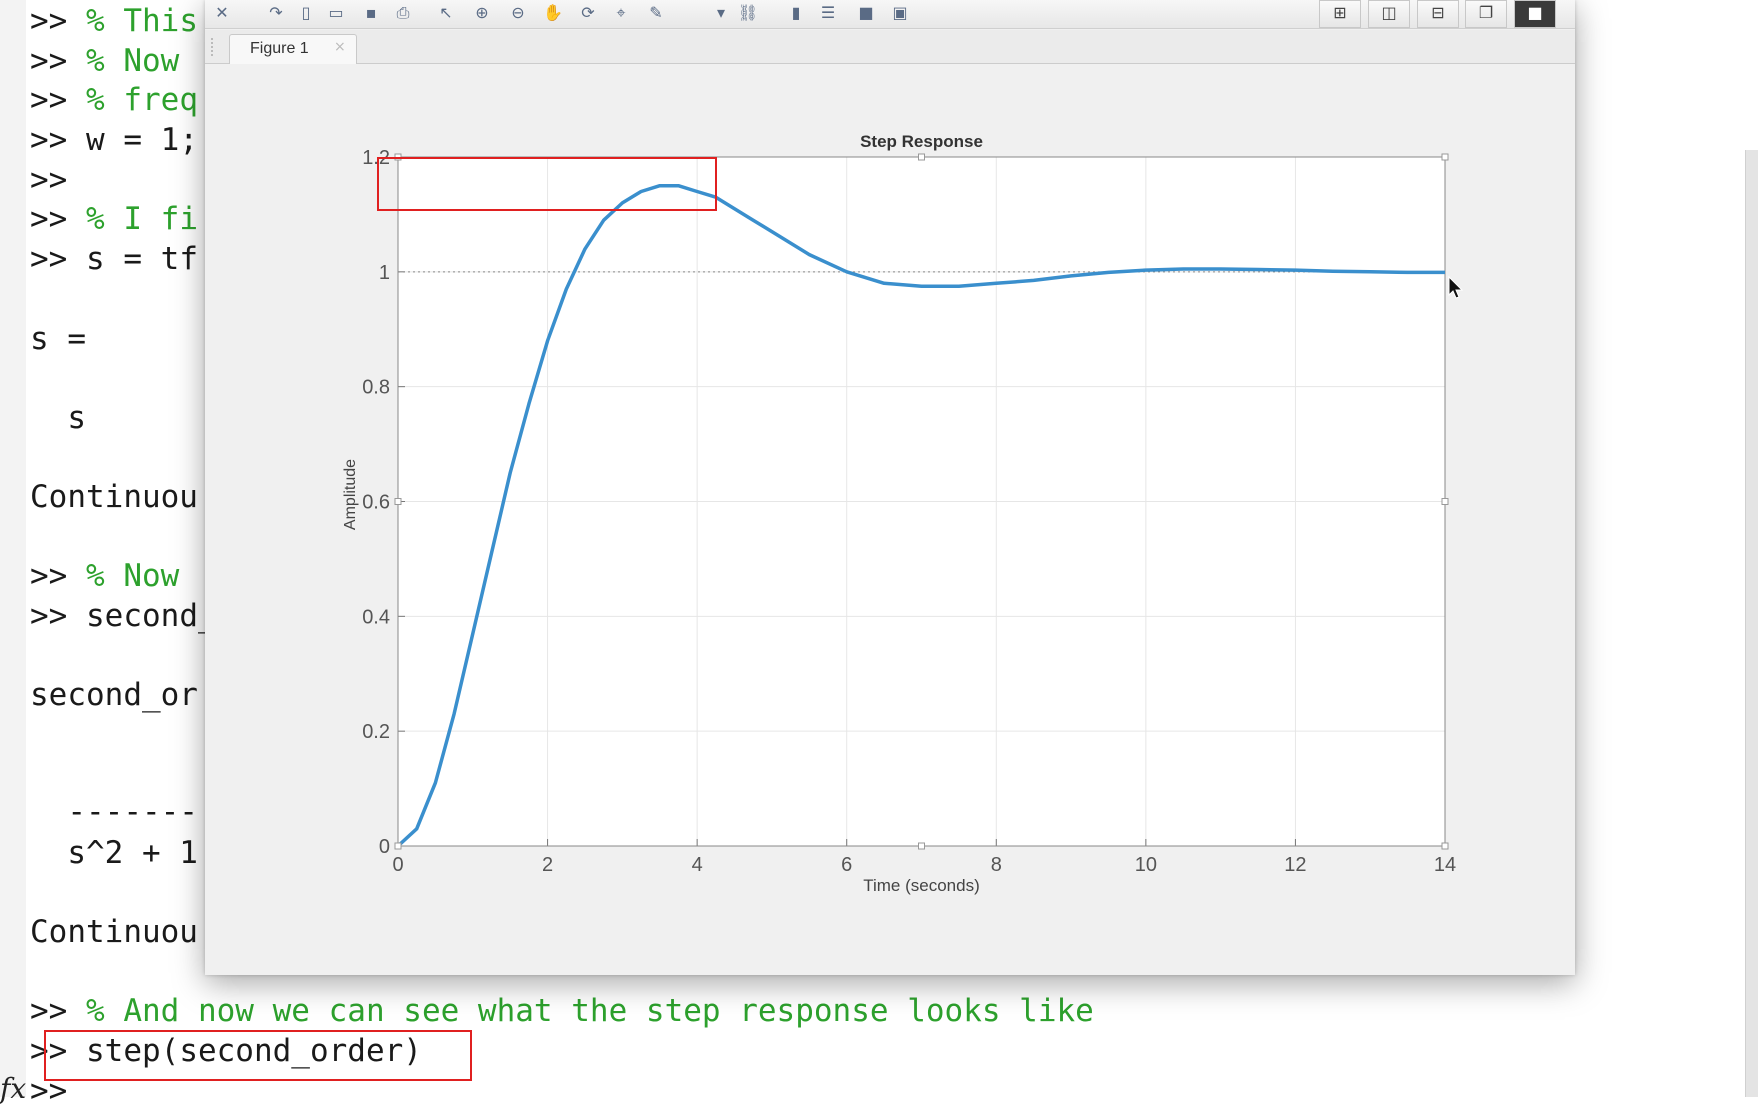 The image size is (1758, 1109). I want to click on fx-icon: fx, so click(13, 1088).